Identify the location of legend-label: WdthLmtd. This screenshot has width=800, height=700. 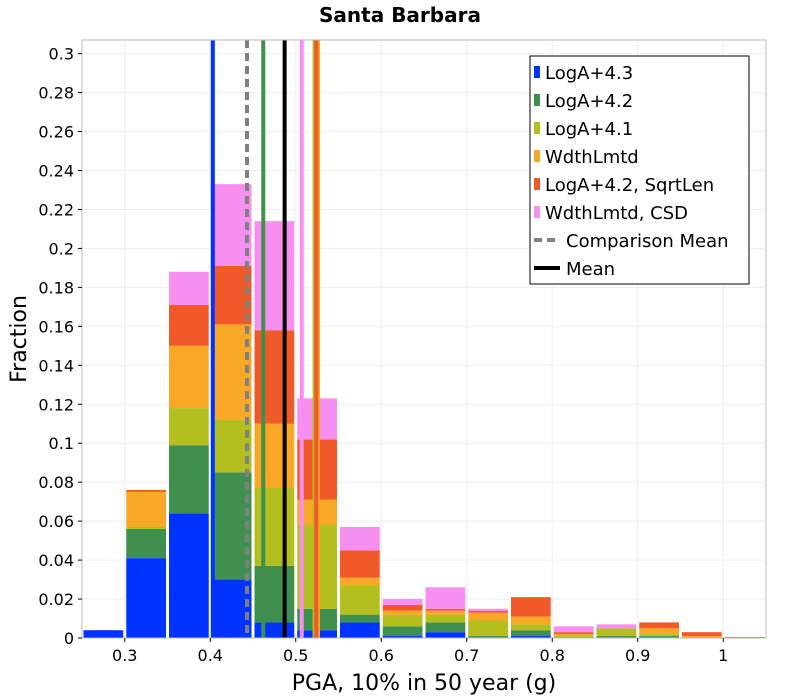
(592, 157).